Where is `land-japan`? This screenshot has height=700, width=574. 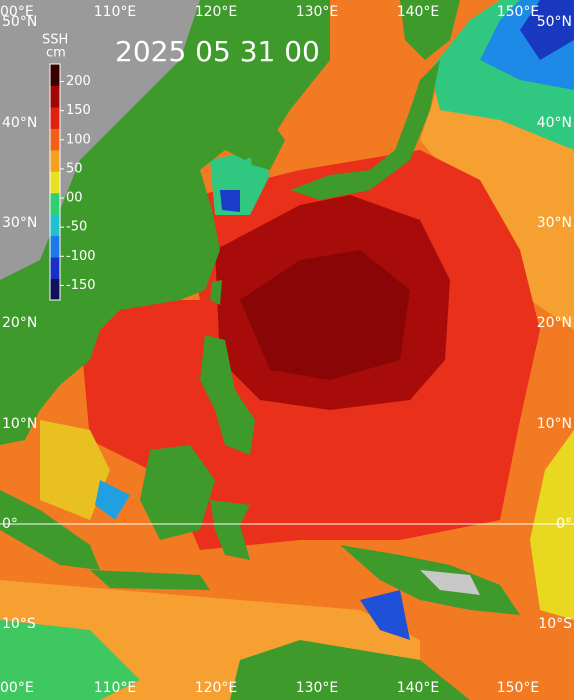
land-japan is located at coordinates (365, 130).